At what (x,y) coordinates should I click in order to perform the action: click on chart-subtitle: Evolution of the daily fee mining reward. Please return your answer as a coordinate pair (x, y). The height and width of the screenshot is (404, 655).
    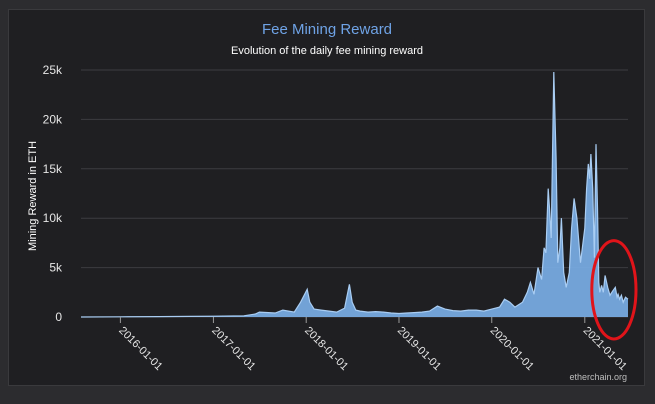
    Looking at the image, I should click on (327, 51).